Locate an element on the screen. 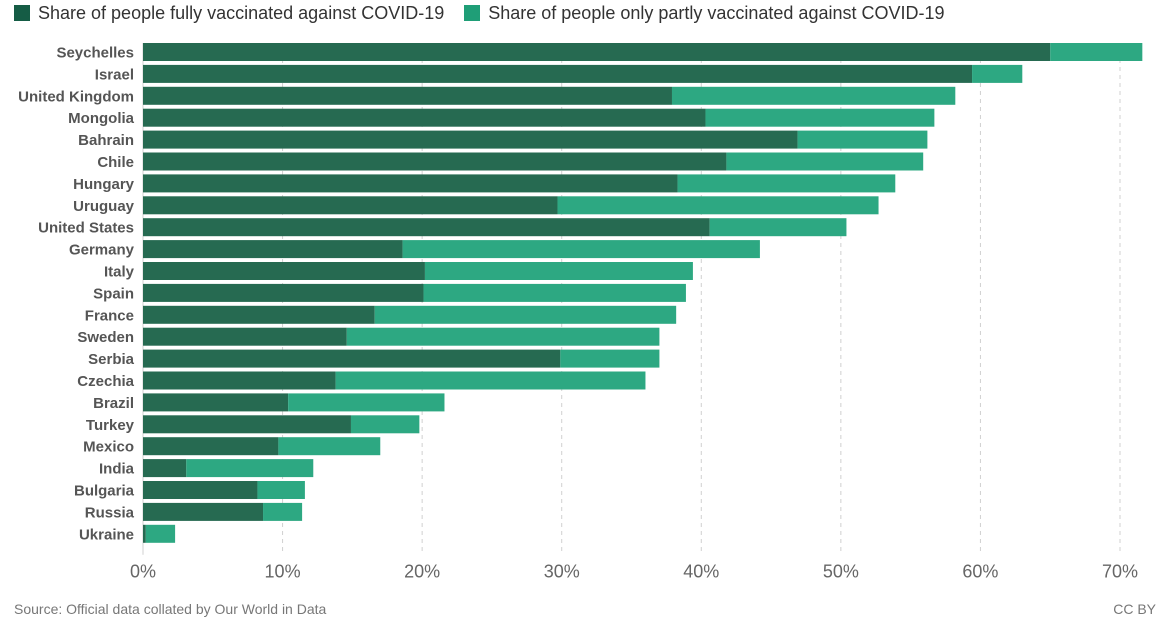 The width and height of the screenshot is (1166, 628). y-category-label: Bulgaria is located at coordinates (104, 491).